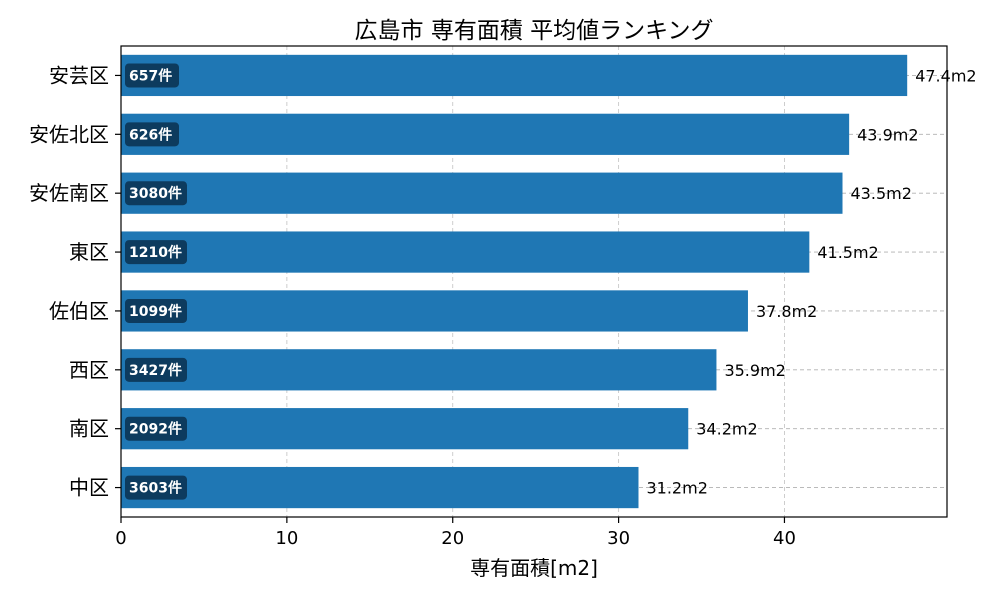 The height and width of the screenshot is (600, 1000). Describe the element at coordinates (534, 568) in the screenshot. I see `x-axis-label: 専有面積[m2]` at that location.